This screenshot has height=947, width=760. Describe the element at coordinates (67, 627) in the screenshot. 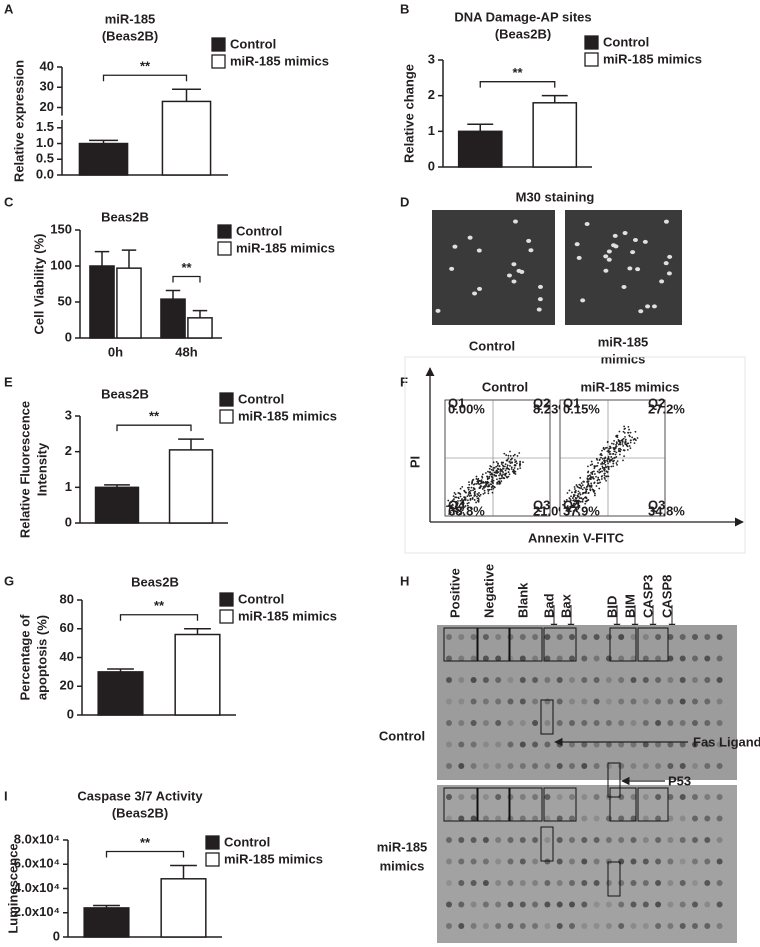

I see `y-tick-label: 60` at that location.